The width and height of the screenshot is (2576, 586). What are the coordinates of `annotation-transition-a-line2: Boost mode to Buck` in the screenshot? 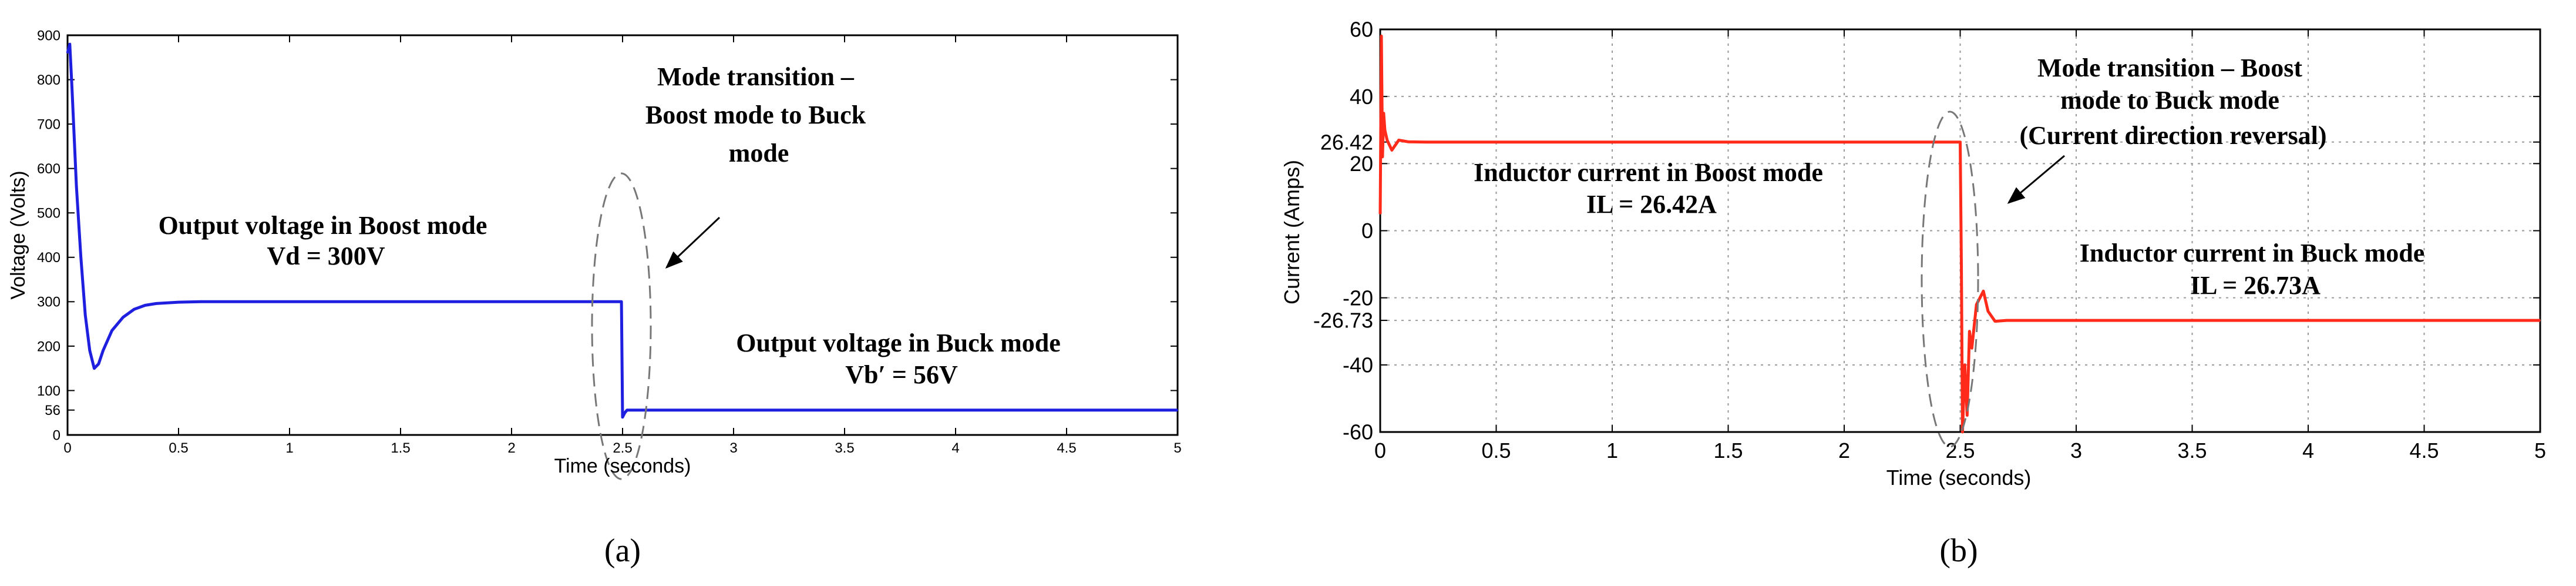 It's located at (756, 115).